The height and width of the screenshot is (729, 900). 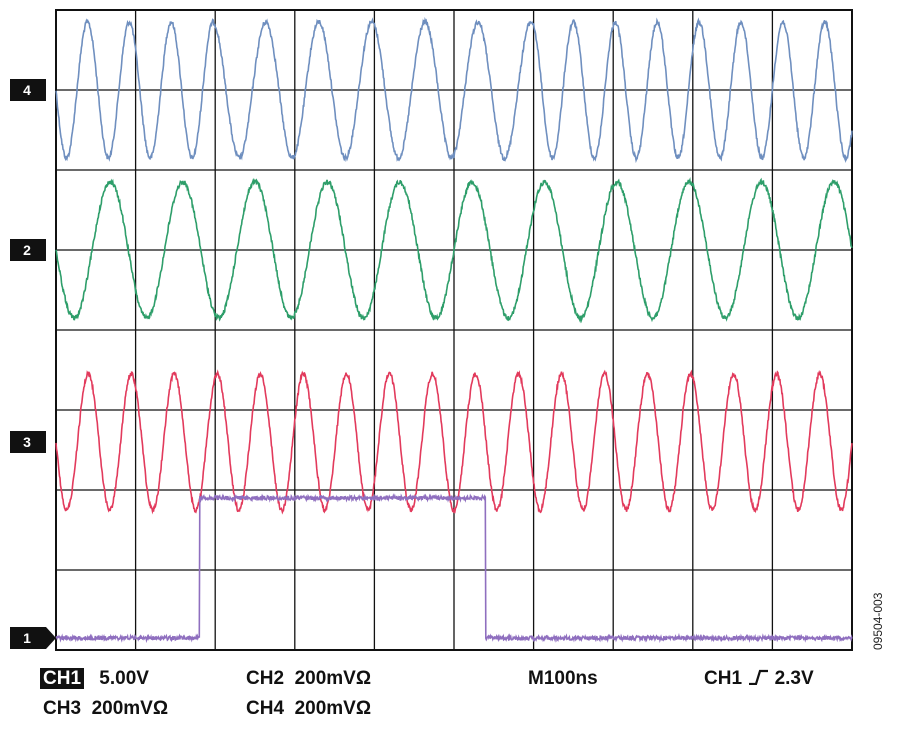 I want to click on ch2-readout: CH2 200mVΩ, so click(x=309, y=678).